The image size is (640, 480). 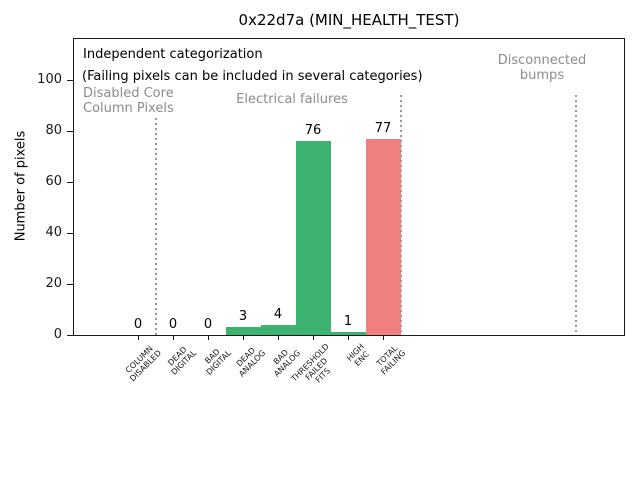 I want to click on section-label-disconnected-bumps: Disconnected bumps, so click(x=542, y=68).